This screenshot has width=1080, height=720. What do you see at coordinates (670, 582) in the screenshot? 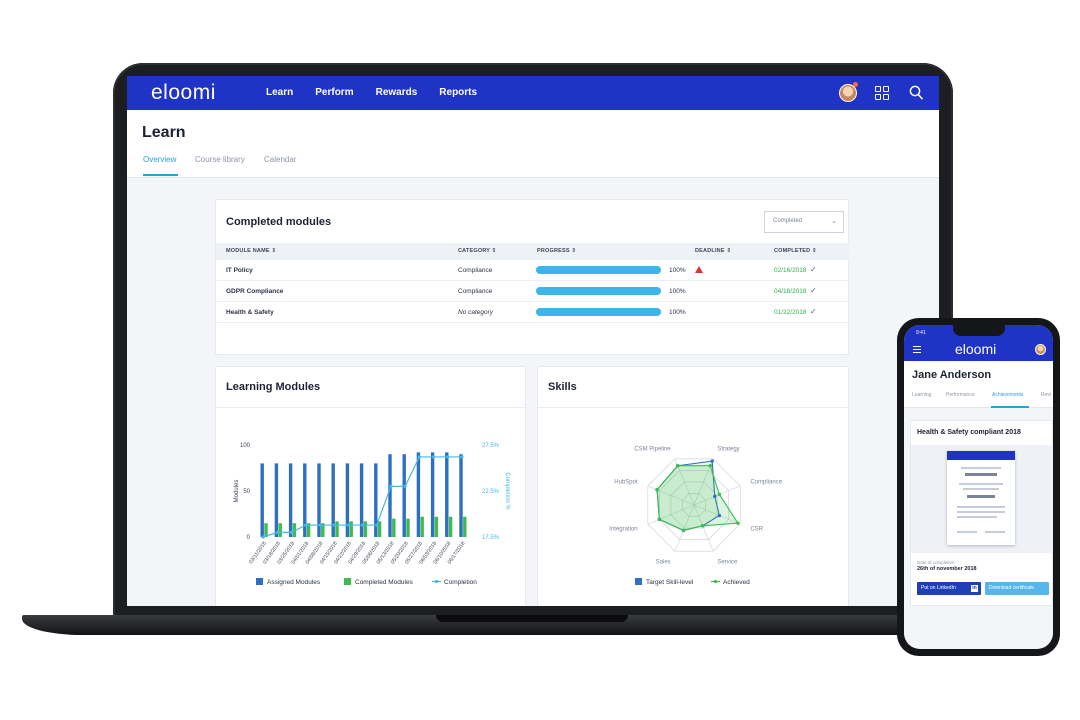
I see `legend-label: Target Skill-level` at bounding box center [670, 582].